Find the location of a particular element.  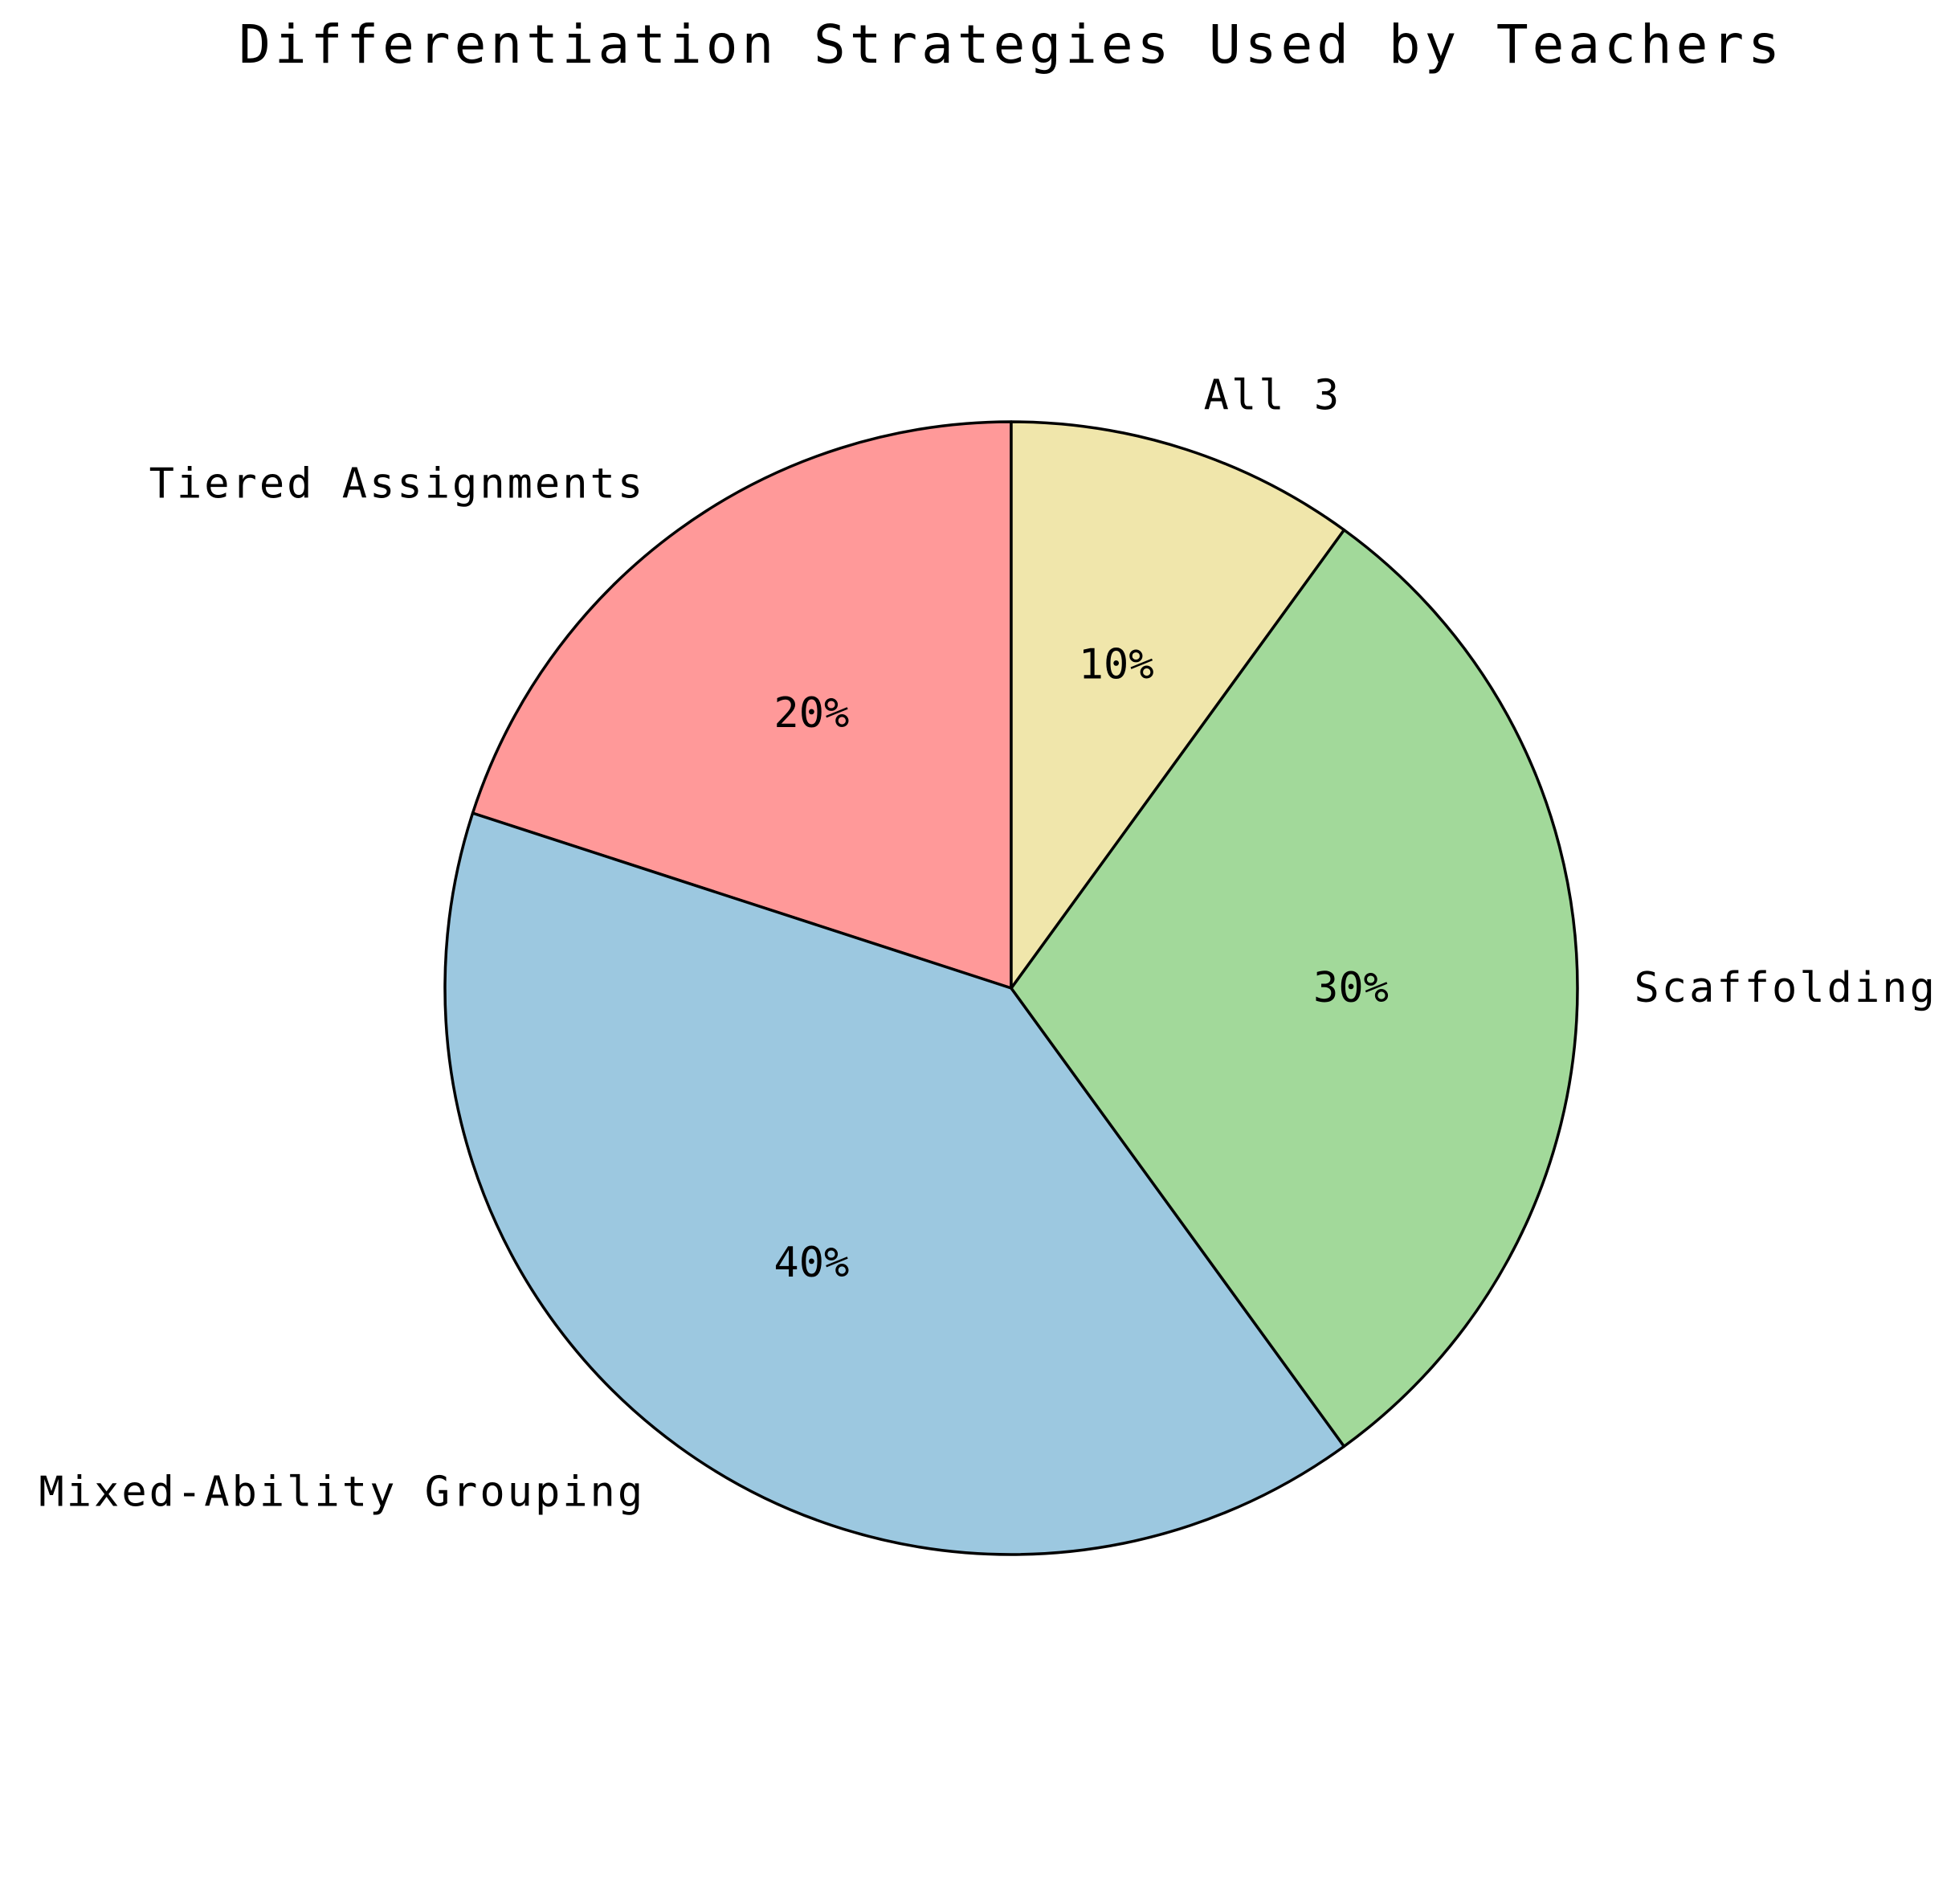

slice-label-scaffolding: Scaffolding is located at coordinates (1786, 988).